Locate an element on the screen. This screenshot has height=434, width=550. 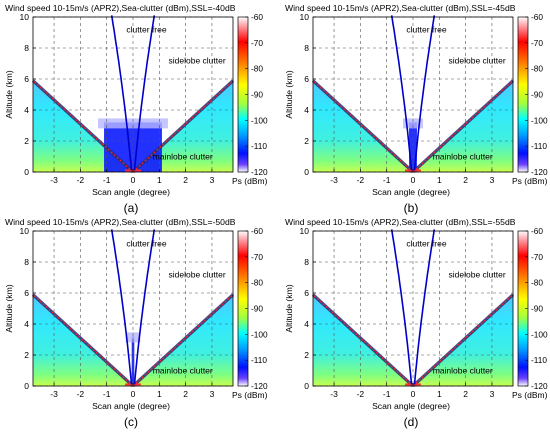
sidelobe-edge is located at coordinates (413, 123).